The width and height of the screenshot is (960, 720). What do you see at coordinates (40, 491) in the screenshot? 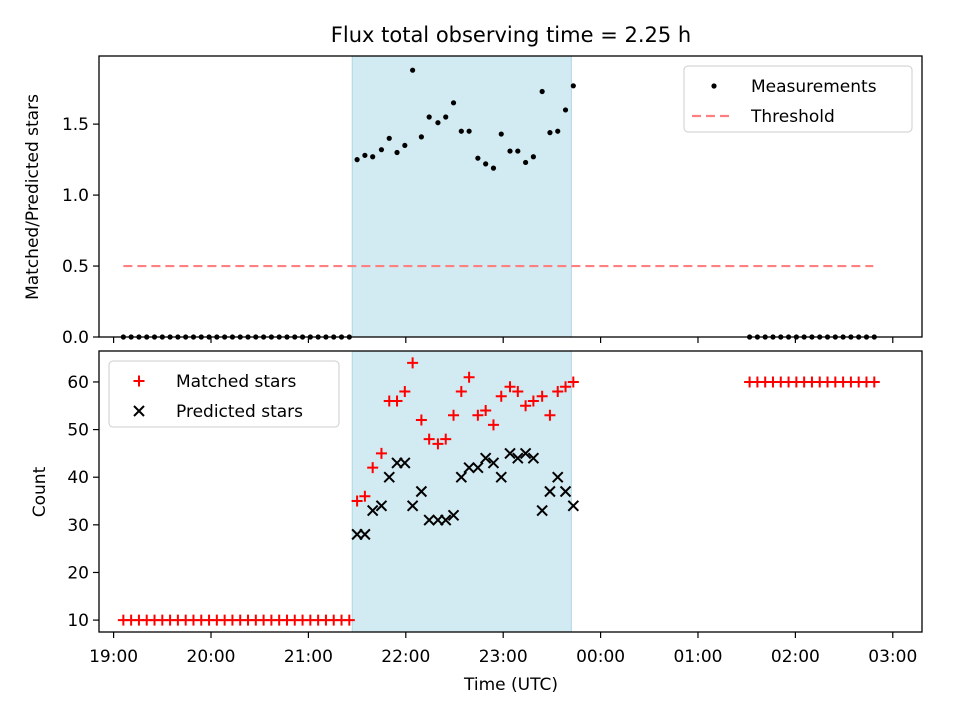
I see `bottom-y-axis-label: Count` at bounding box center [40, 491].